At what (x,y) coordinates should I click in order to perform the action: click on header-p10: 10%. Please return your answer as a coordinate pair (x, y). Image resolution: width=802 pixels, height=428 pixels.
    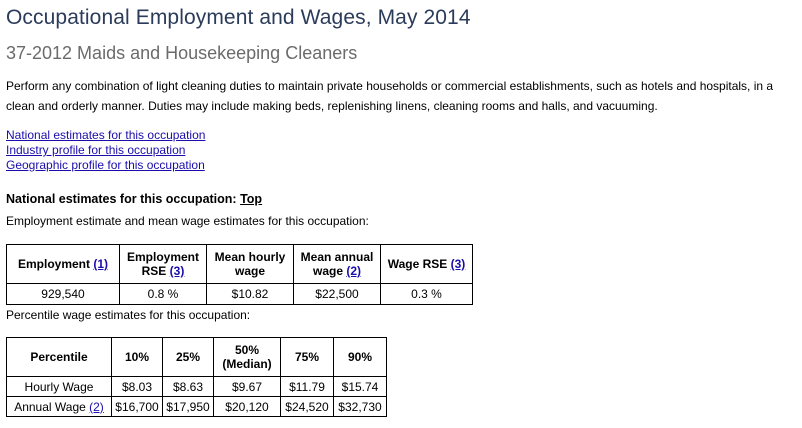
    Looking at the image, I should click on (137, 357).